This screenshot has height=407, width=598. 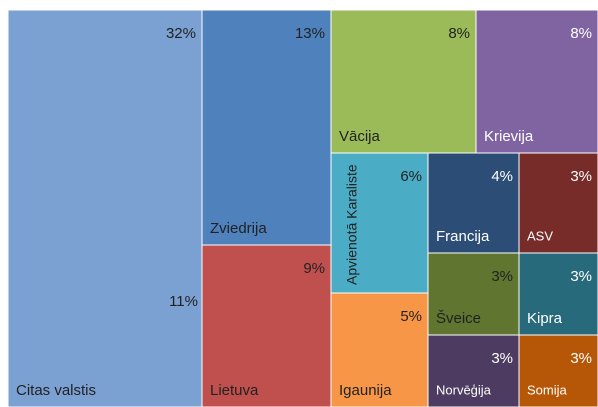 What do you see at coordinates (56, 390) in the screenshot?
I see `tile-label: Citas valstis` at bounding box center [56, 390].